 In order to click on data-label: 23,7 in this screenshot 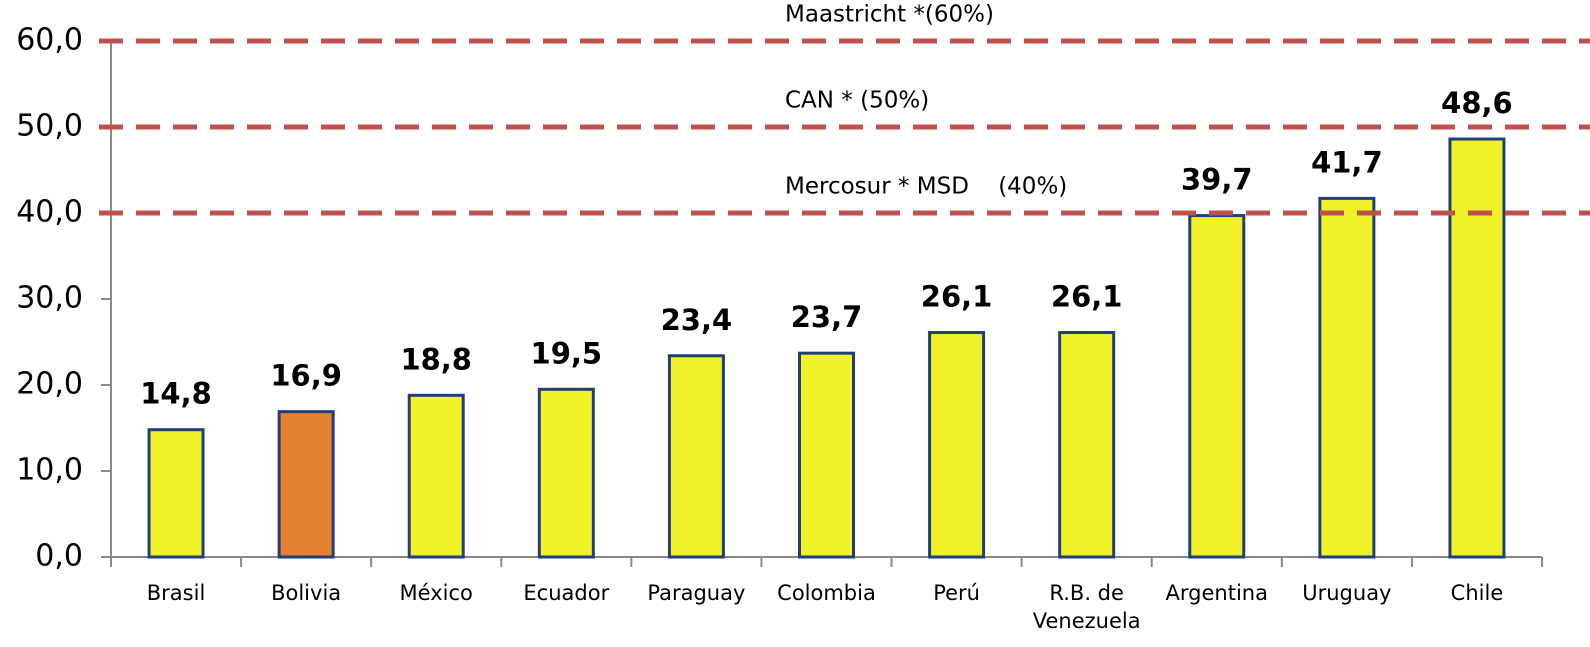, I will do `click(827, 317)`.